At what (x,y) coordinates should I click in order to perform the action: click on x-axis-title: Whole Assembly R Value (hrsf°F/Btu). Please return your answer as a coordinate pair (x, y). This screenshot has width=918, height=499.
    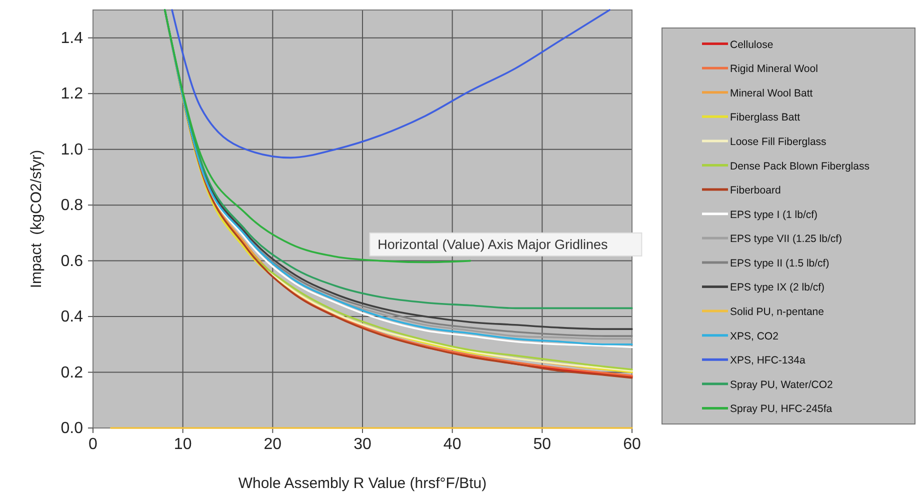
    Looking at the image, I should click on (362, 483).